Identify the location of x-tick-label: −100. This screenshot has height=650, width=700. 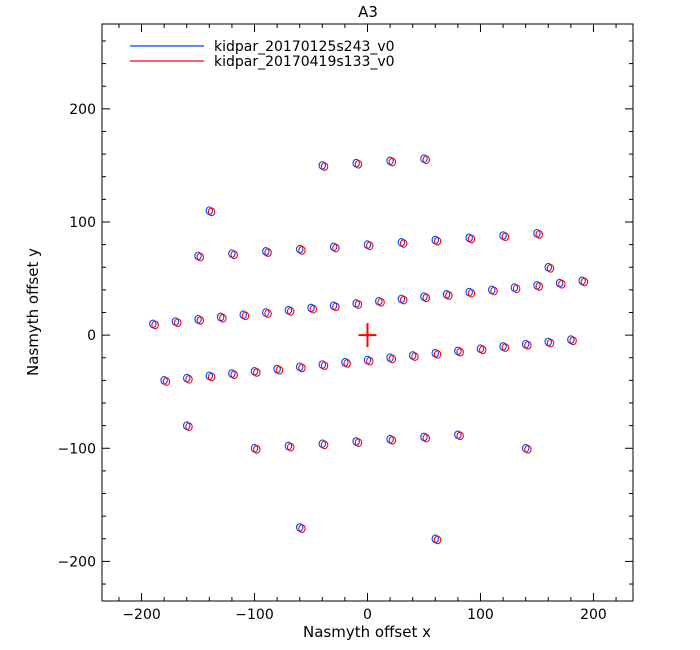
(254, 615).